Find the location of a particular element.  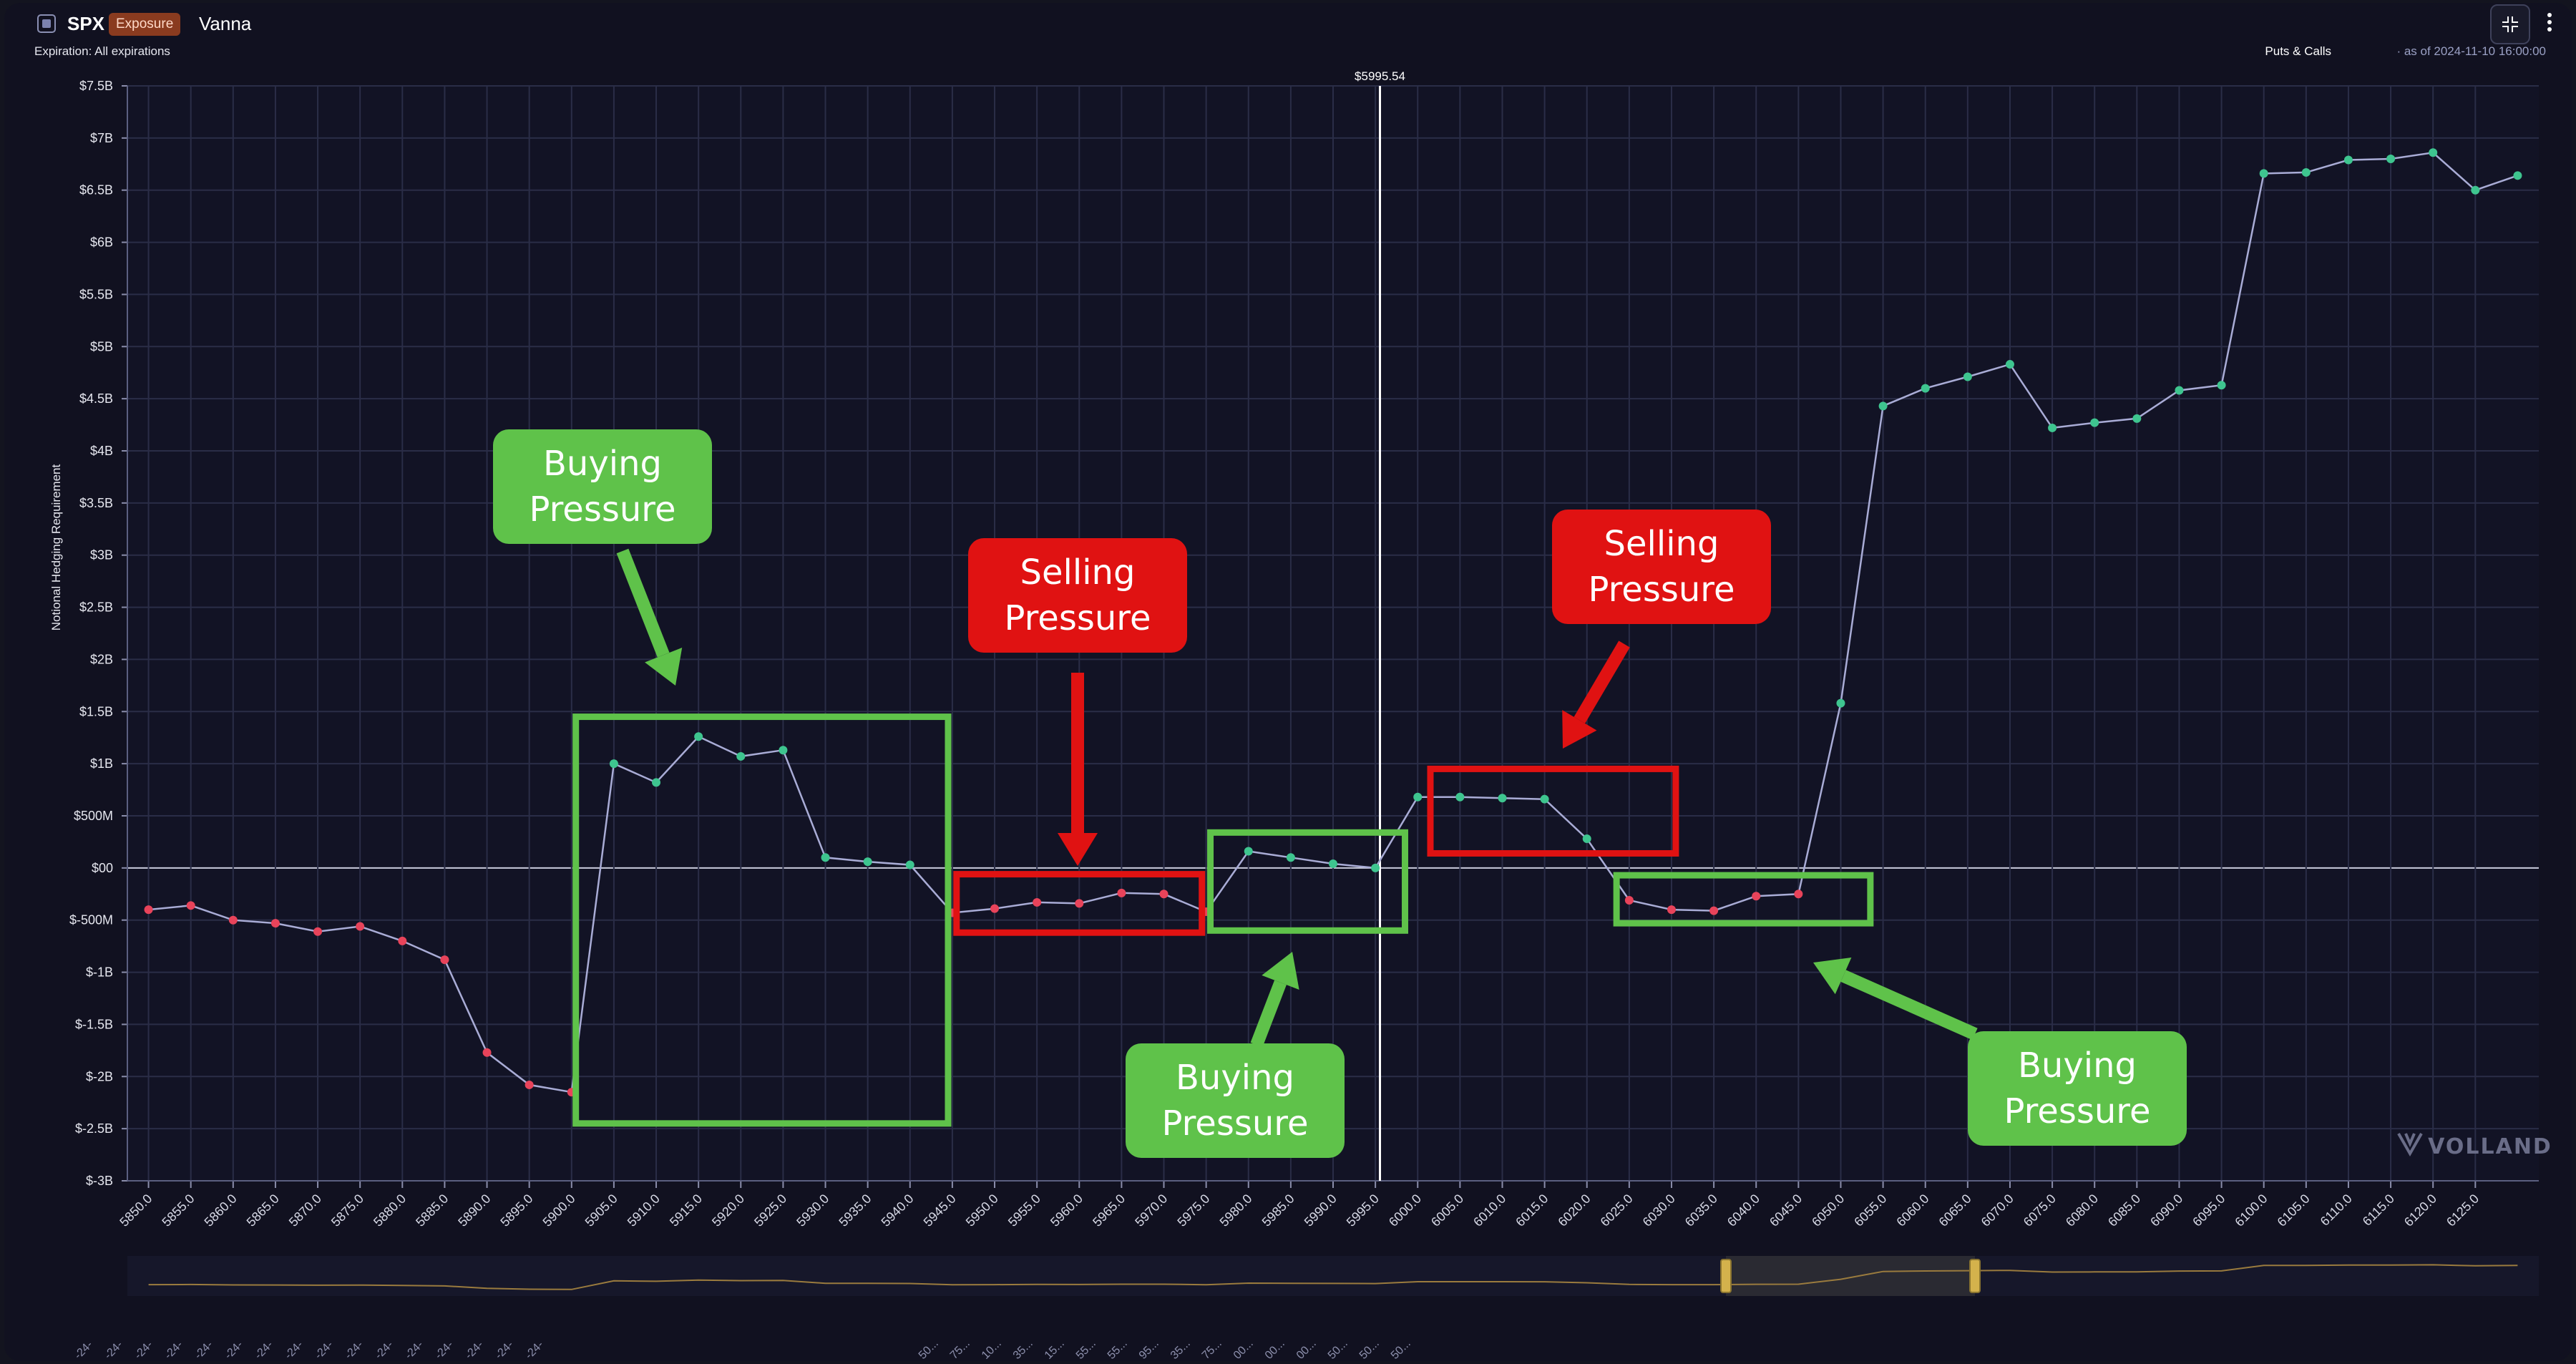

x-tick-label: 6040.0 is located at coordinates (1743, 1211).